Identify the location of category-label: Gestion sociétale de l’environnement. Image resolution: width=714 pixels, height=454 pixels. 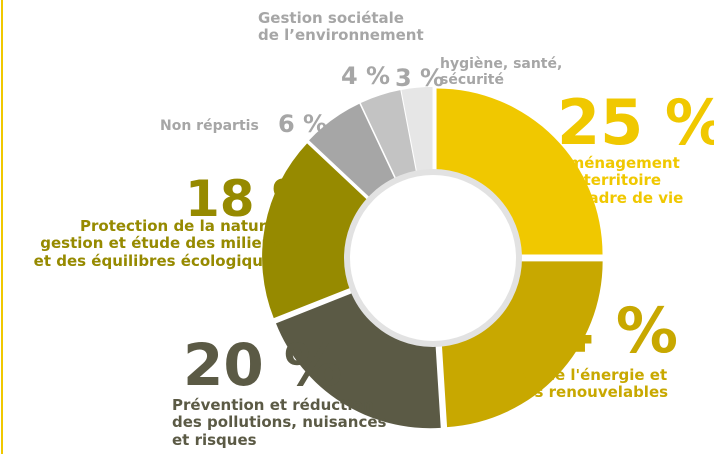
(341, 27).